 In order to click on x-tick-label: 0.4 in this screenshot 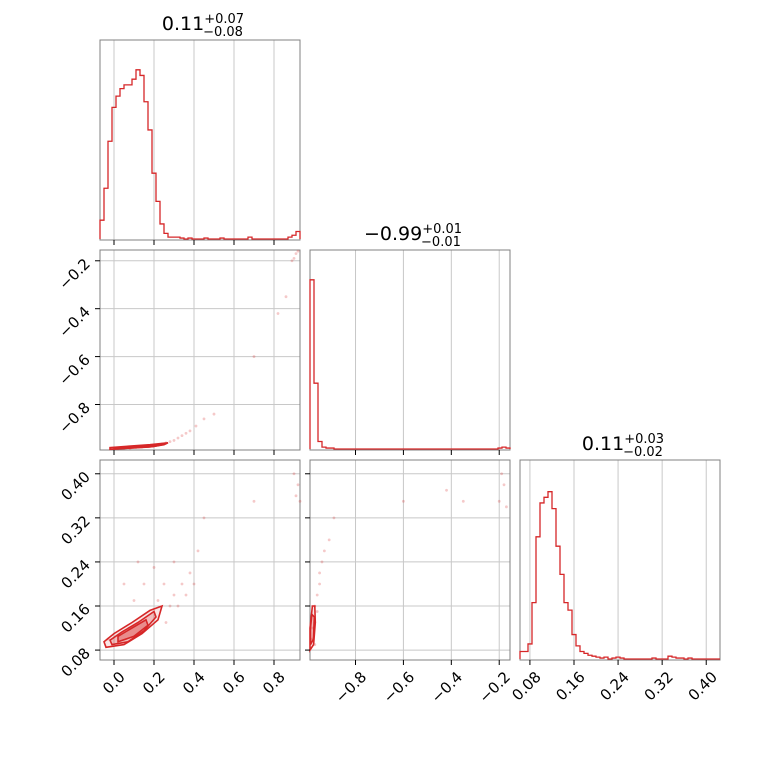, I will do `click(194, 683)`.